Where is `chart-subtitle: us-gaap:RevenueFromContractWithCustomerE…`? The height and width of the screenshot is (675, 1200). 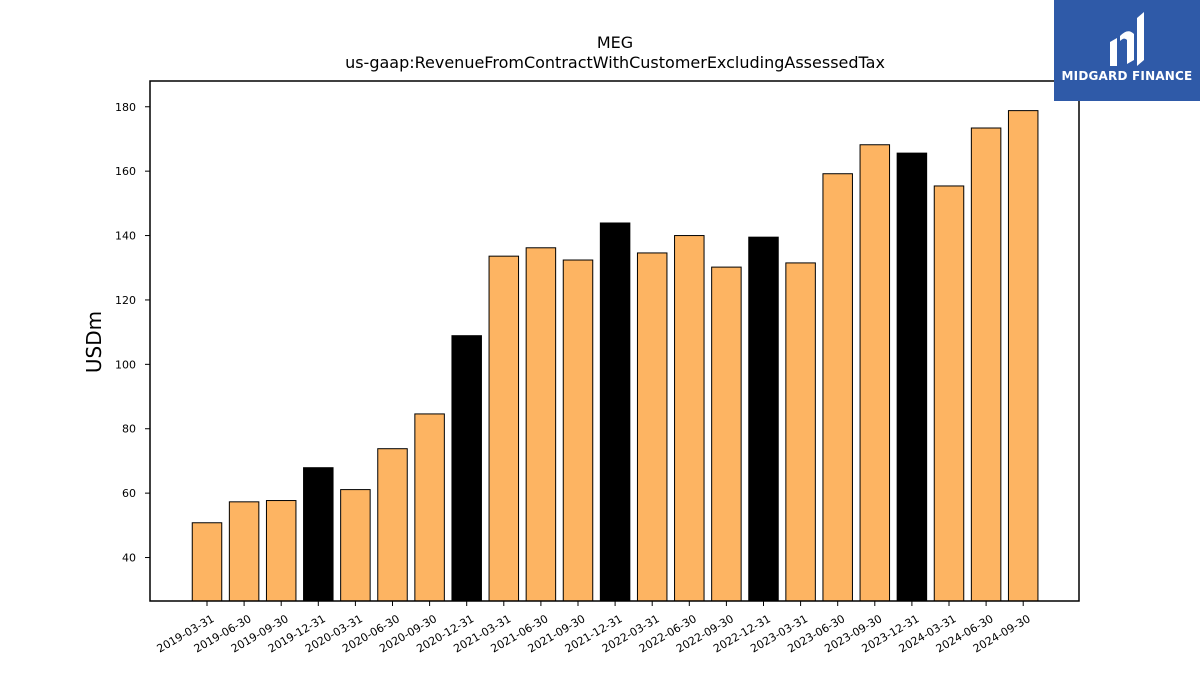 chart-subtitle: us-gaap:RevenueFromContractWithCustomerE… is located at coordinates (615, 62).